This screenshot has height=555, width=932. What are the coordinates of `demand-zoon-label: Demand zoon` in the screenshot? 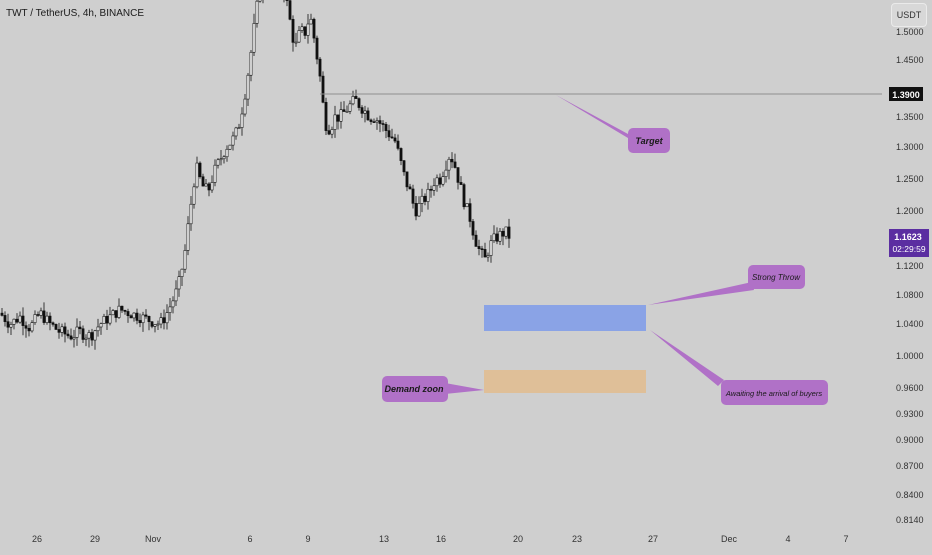 It's located at (414, 389).